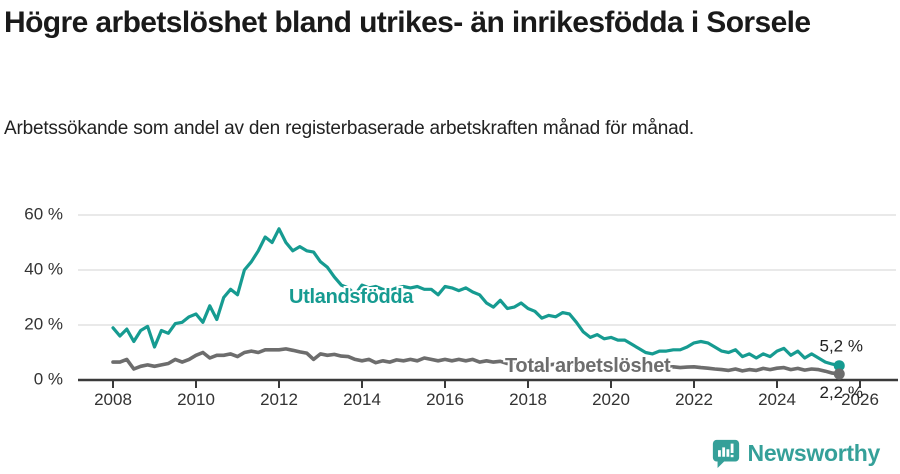 The height and width of the screenshot is (474, 900). What do you see at coordinates (196, 399) in the screenshot?
I see `svg-text: 2010` at bounding box center [196, 399].